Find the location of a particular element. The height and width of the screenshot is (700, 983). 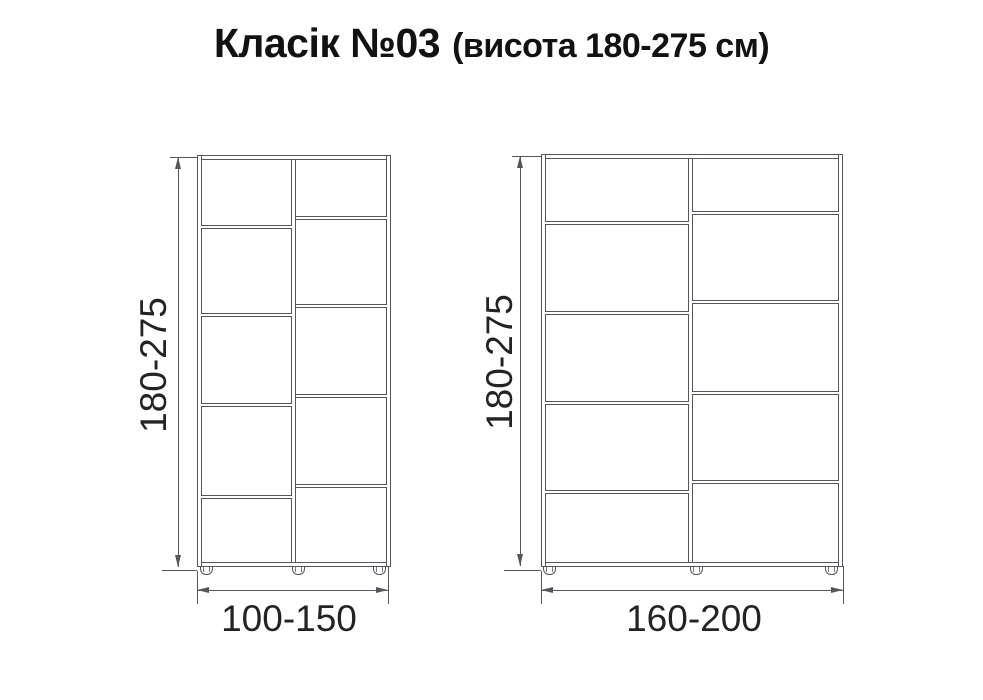

width-dimension-label: 100-150 is located at coordinates (289, 618).